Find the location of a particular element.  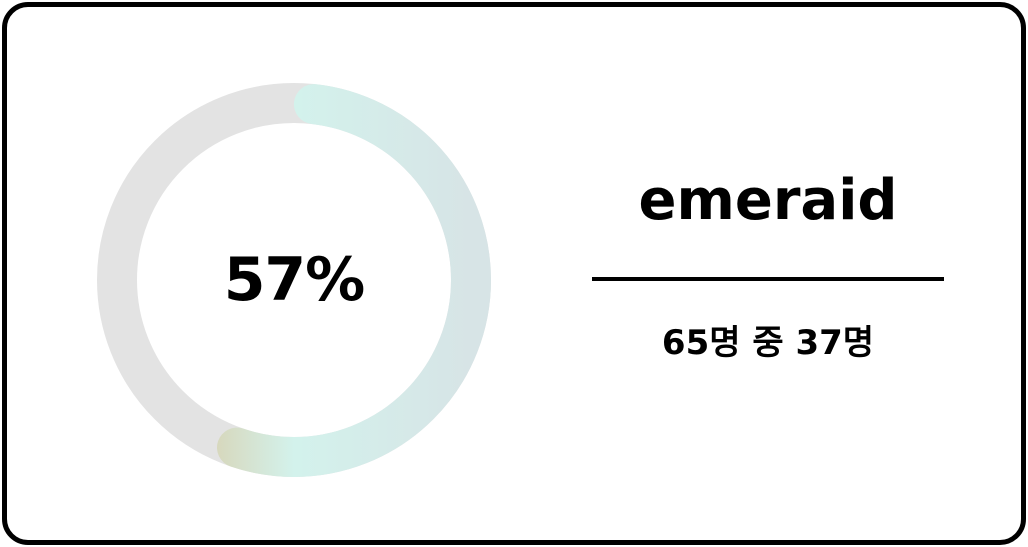

summary-count: 65명 중 37명 is located at coordinates (768, 343).